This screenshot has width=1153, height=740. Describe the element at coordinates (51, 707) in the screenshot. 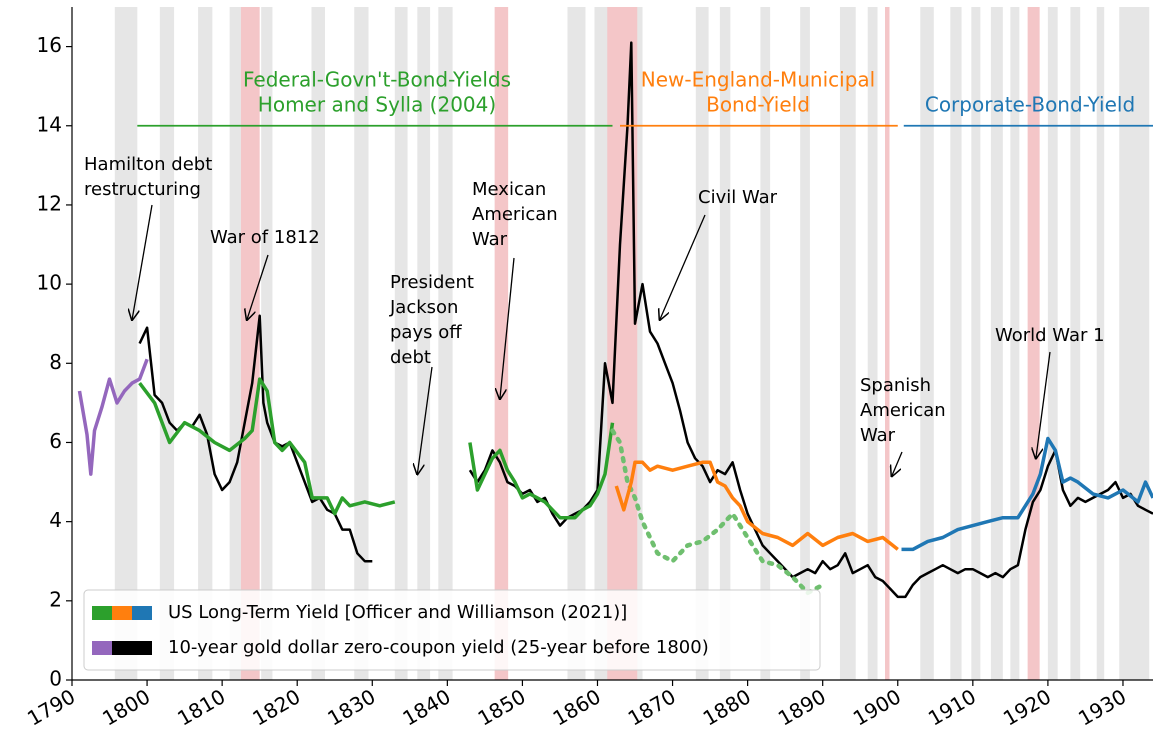

I see `x-tick-label: 1790` at that location.